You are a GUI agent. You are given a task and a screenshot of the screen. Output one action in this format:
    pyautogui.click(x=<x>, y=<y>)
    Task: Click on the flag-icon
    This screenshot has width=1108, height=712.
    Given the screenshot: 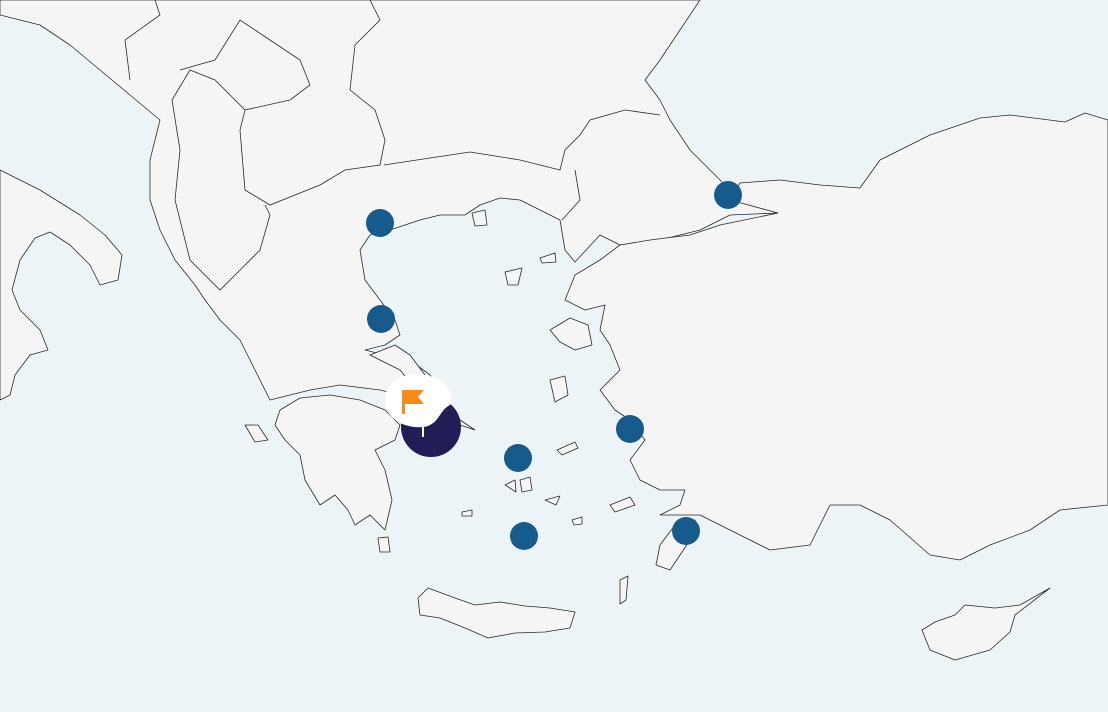 What is the action you would take?
    pyautogui.click(x=413, y=402)
    